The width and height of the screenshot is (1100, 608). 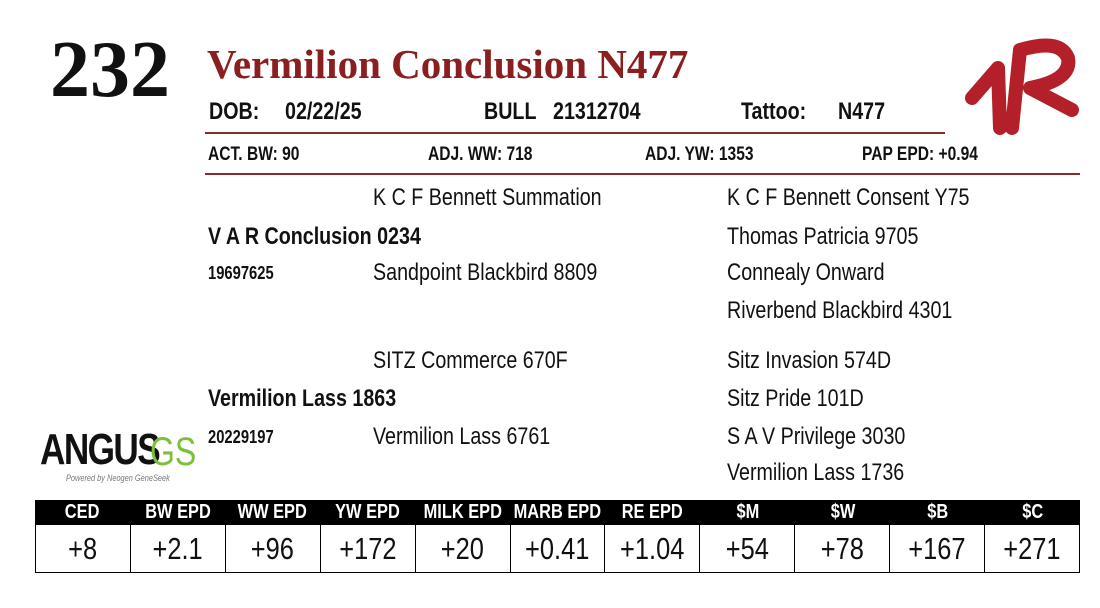 What do you see at coordinates (920, 154) in the screenshot?
I see `stat: PAP EPD: +0.94` at bounding box center [920, 154].